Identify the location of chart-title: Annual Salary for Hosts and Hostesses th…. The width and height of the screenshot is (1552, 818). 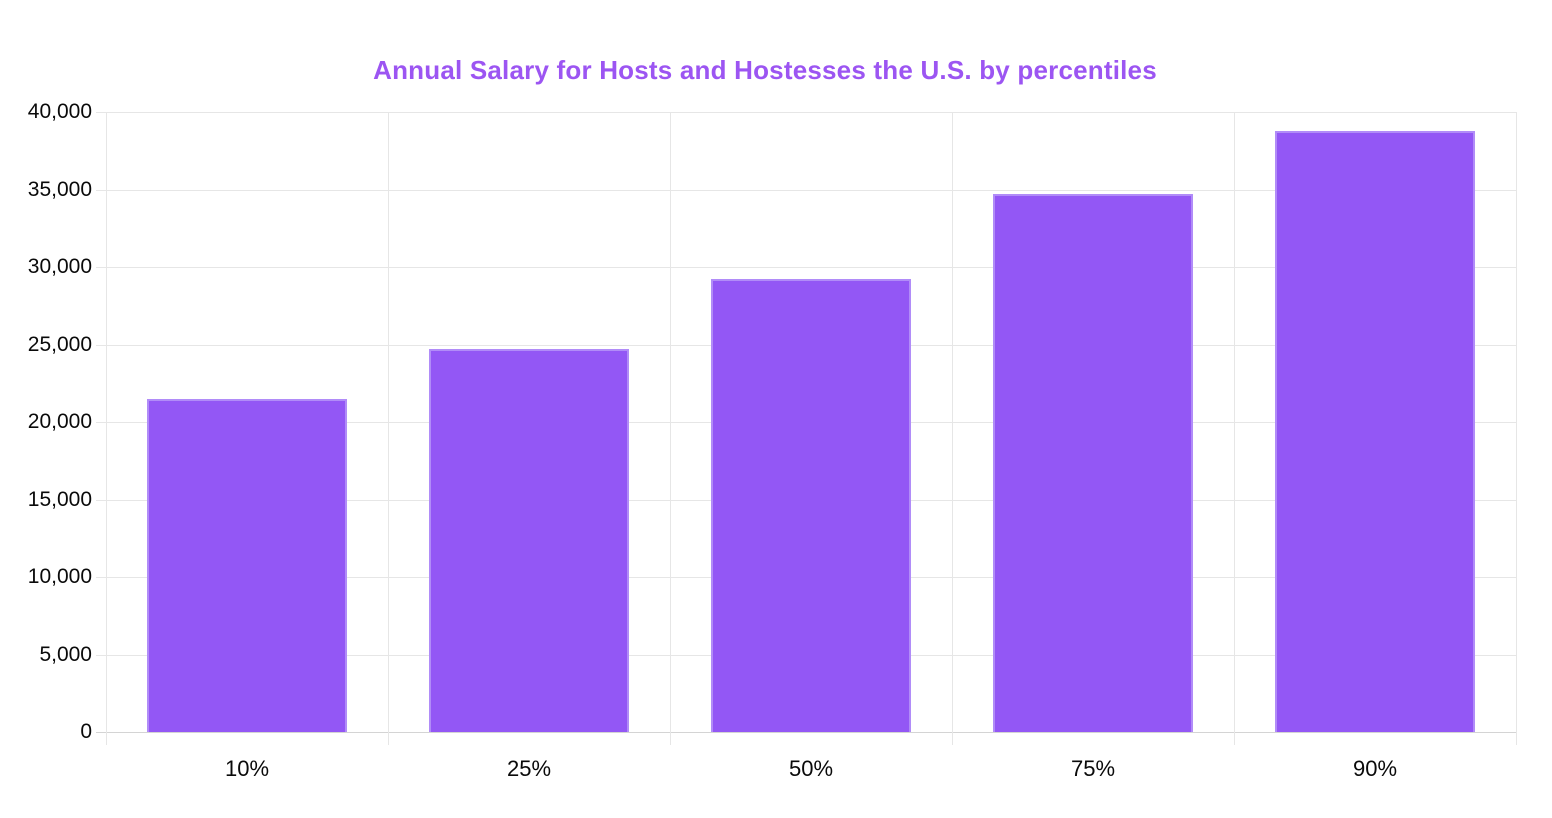
(765, 70).